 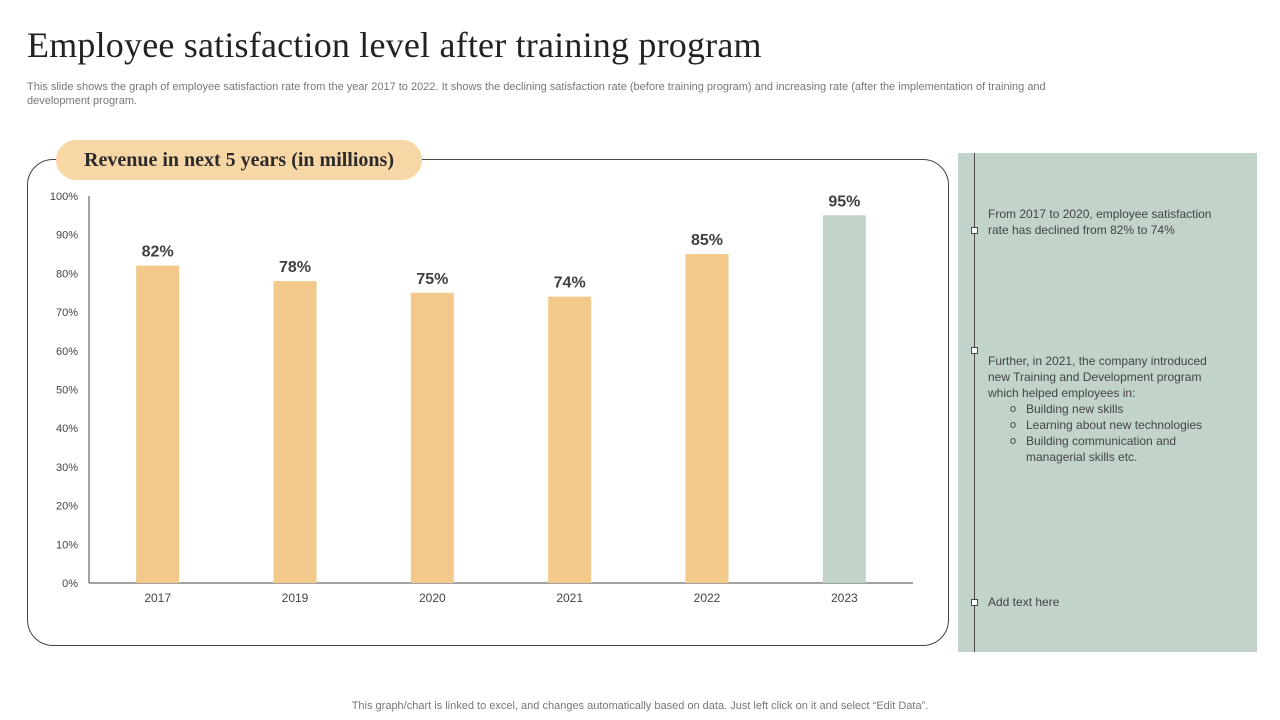 I want to click on bar-2020, so click(x=432, y=437).